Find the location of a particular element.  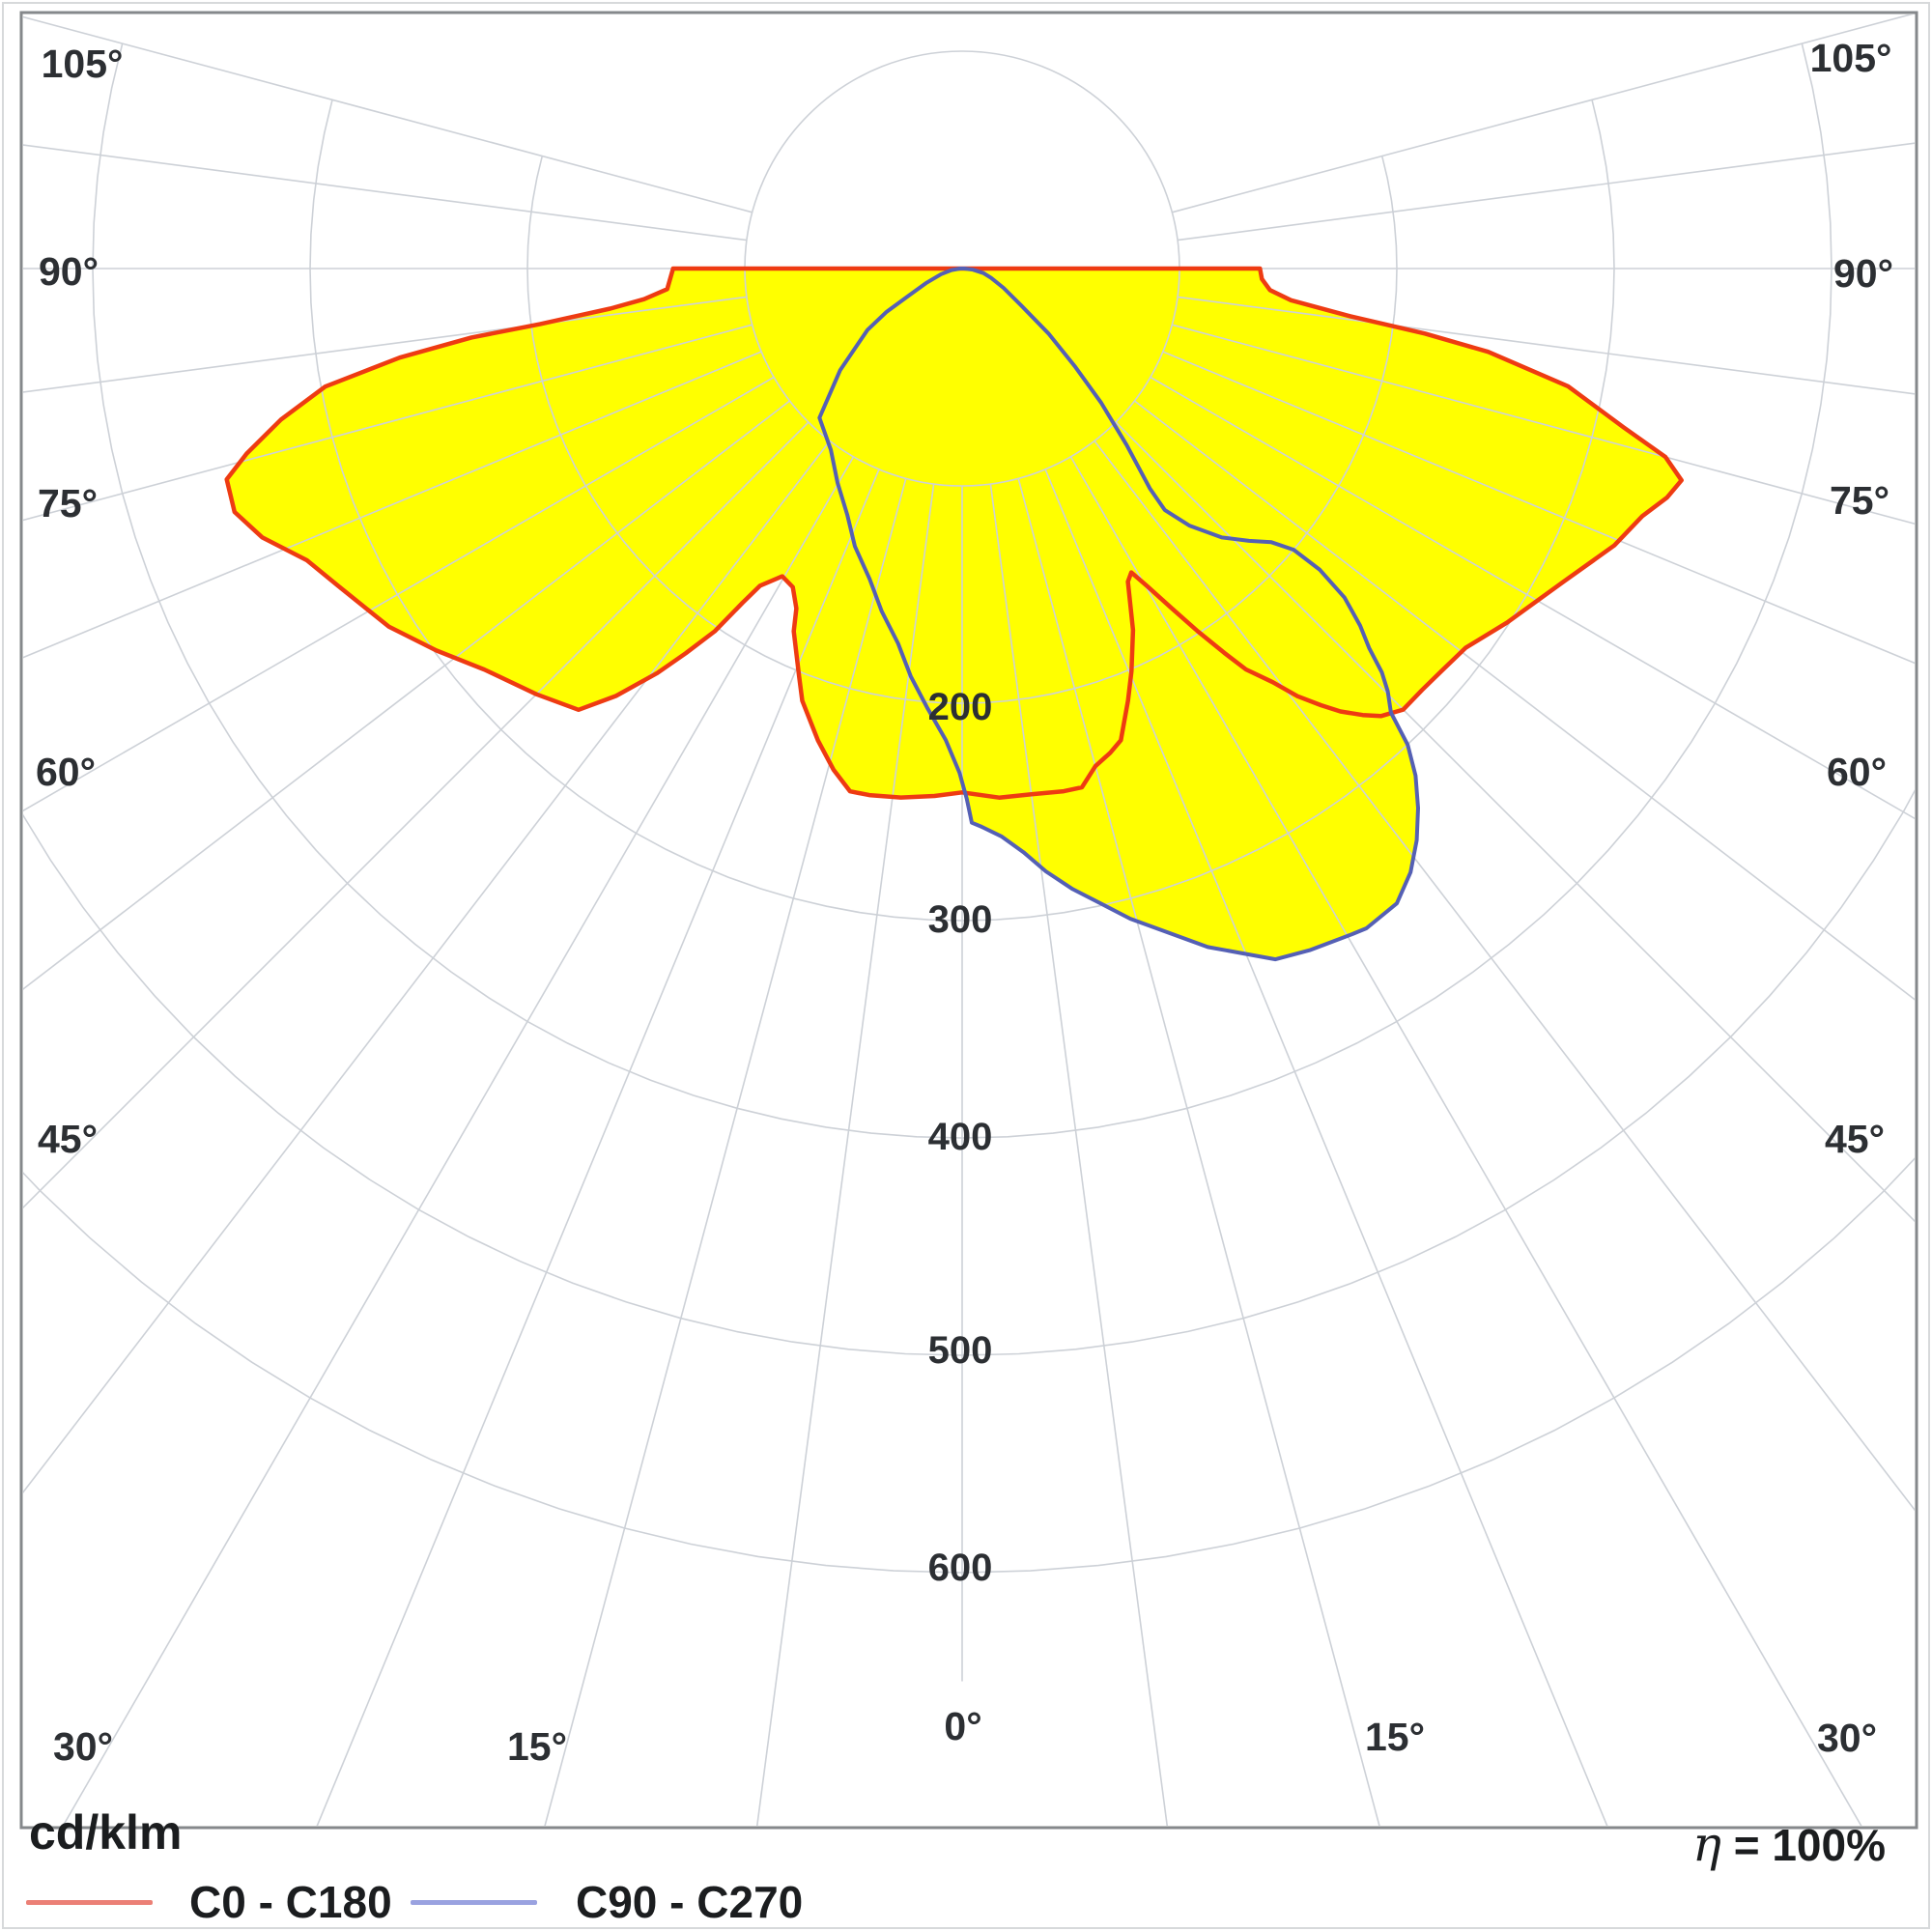

eta-symbol: η is located at coordinates (1706, 1844).